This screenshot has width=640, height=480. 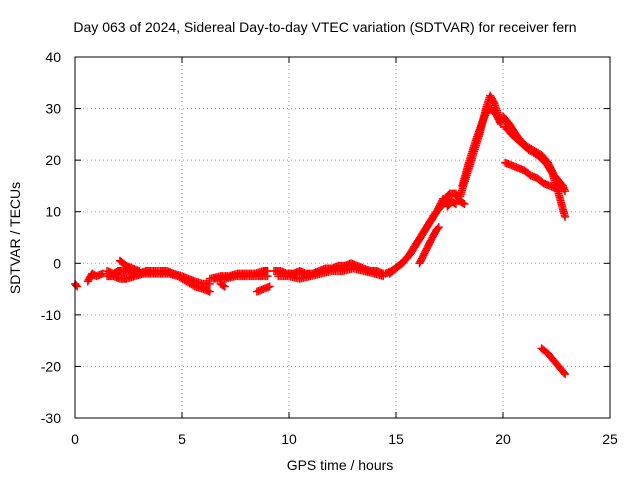 I want to click on data-series-trace-i, so click(x=263, y=289).